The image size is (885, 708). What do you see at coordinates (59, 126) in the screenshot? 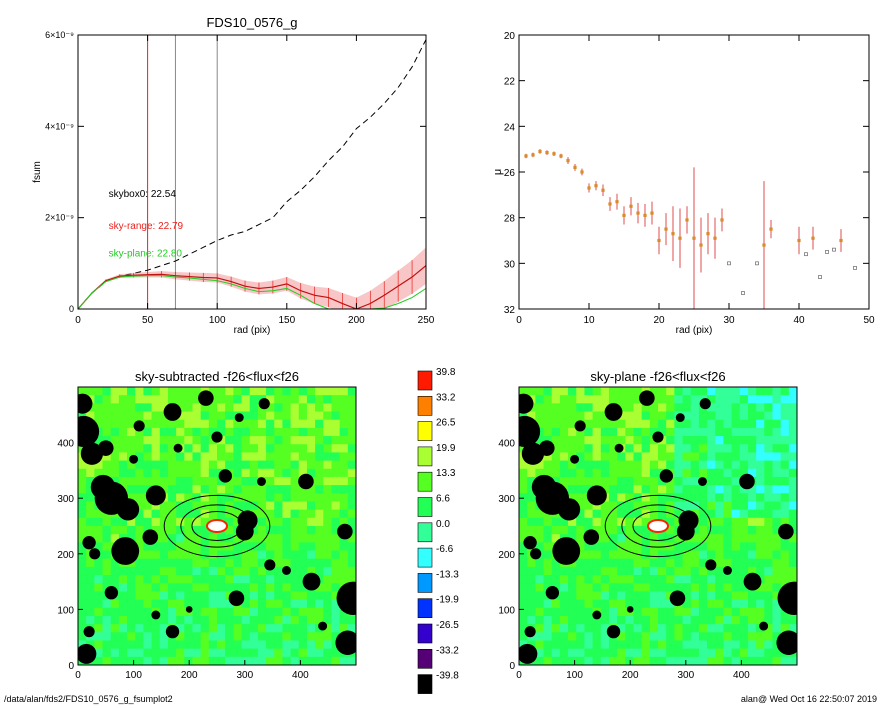
I see `y-tick-label: 4×10⁻⁹` at bounding box center [59, 126].